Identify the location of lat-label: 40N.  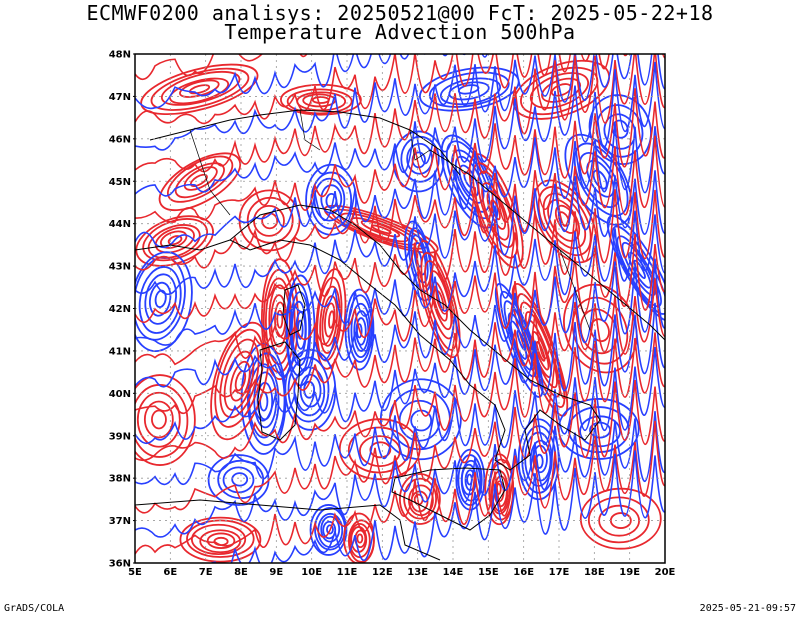
(120, 394).